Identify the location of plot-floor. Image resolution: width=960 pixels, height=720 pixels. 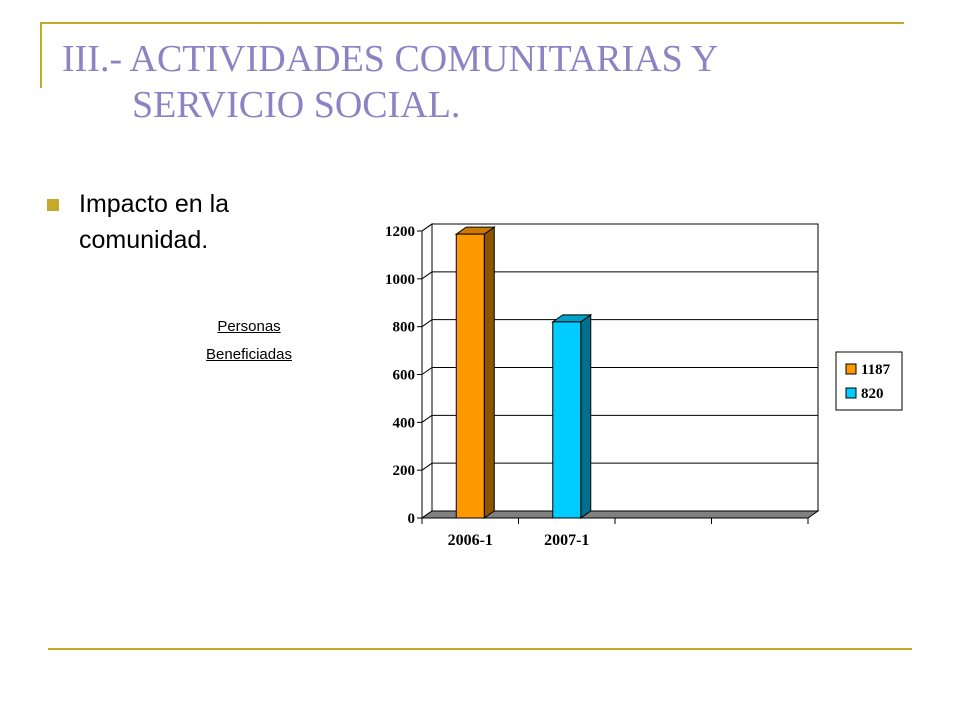
(620, 514).